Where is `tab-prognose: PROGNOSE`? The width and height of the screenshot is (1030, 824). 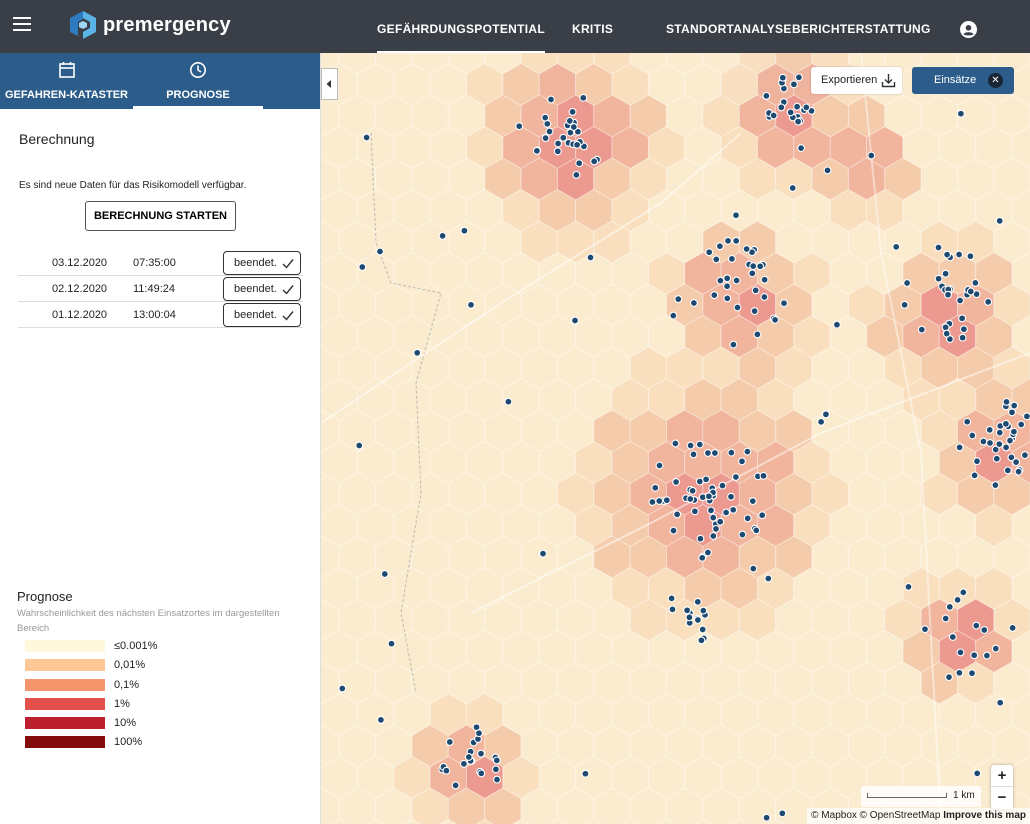
tab-prognose: PROGNOSE is located at coordinates (198, 81).